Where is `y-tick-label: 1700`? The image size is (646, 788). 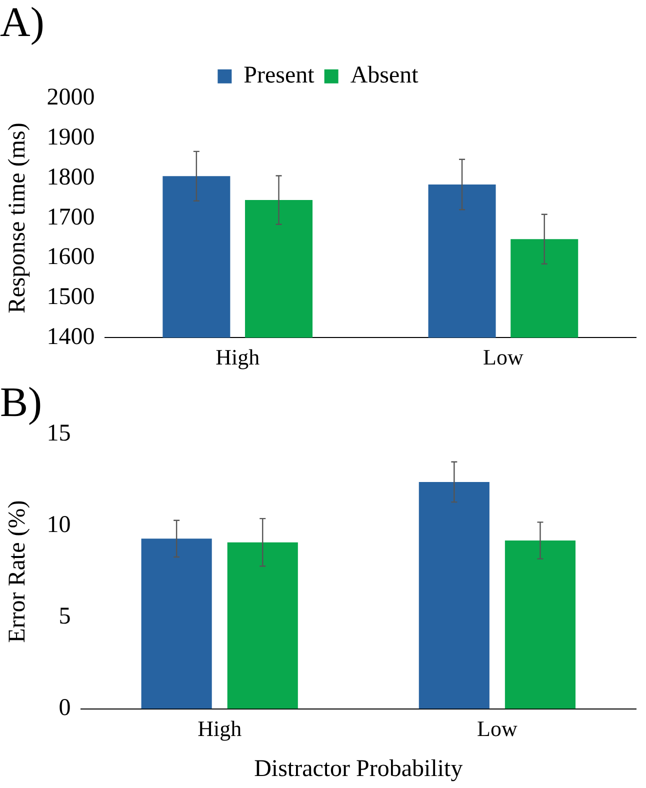
y-tick-label: 1700 is located at coordinates (70, 217).